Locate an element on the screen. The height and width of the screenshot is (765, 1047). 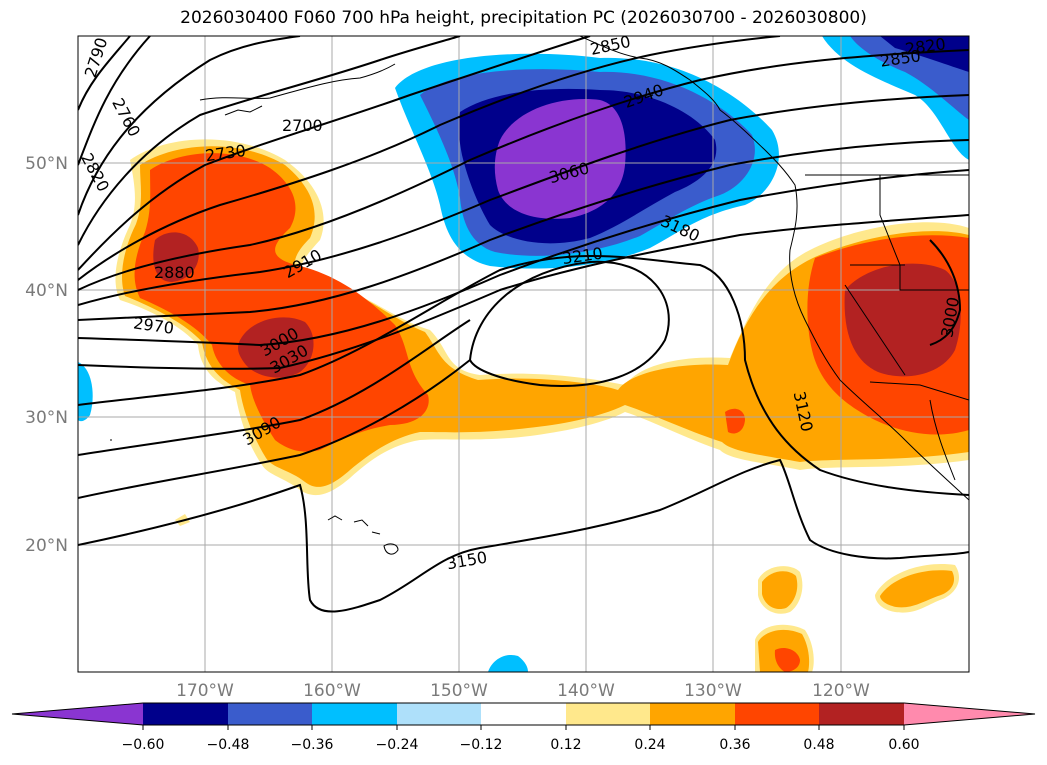
lon-label: 160°W is located at coordinates (332, 691).